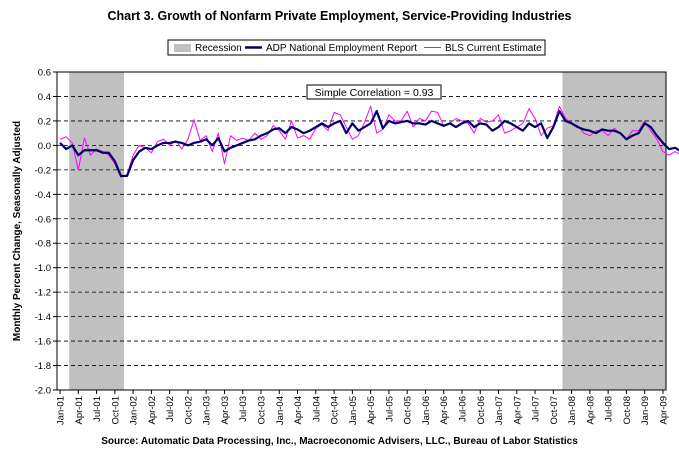  Describe the element at coordinates (462, 409) in the screenshot. I see `x-tick-label: Jul-06` at that location.